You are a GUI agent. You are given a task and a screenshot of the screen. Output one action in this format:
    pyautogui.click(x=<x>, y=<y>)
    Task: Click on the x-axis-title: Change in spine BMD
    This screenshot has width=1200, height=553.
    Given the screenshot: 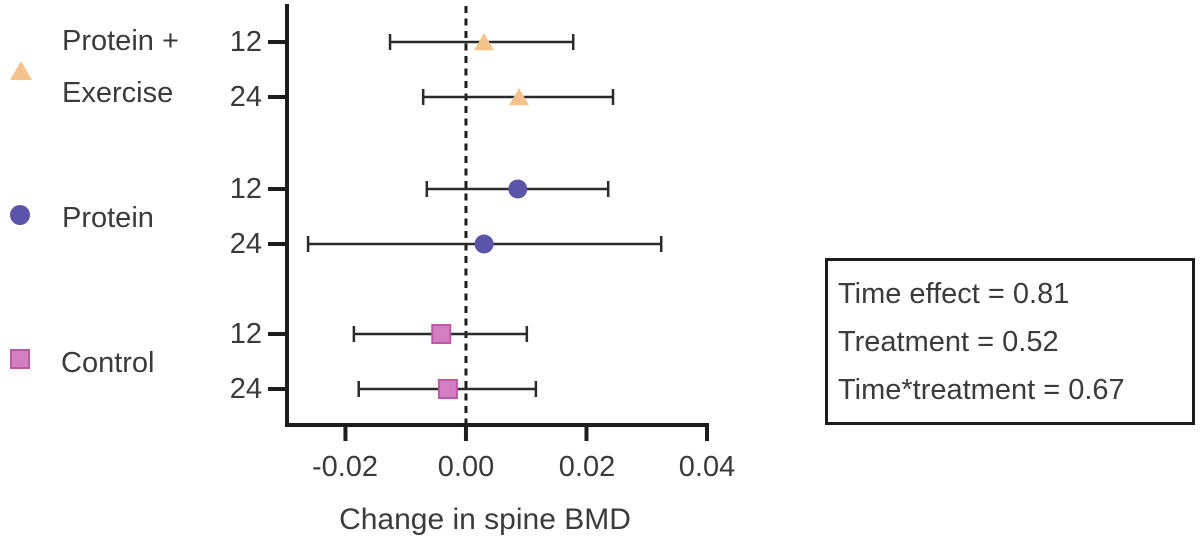 What is the action you would take?
    pyautogui.click(x=485, y=519)
    